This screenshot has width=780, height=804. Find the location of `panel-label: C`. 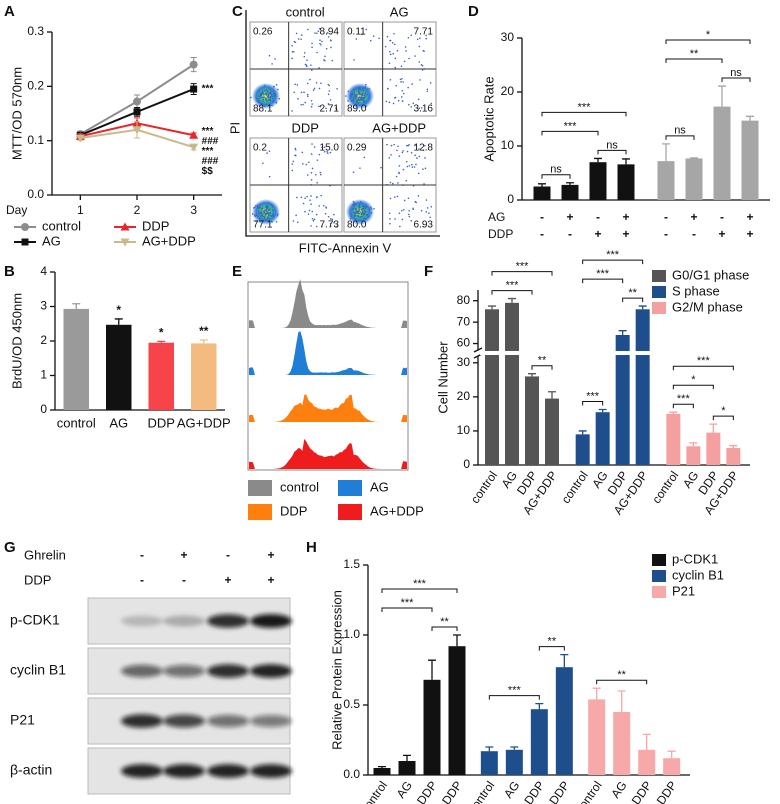

panel-label: C is located at coordinates (237, 11).